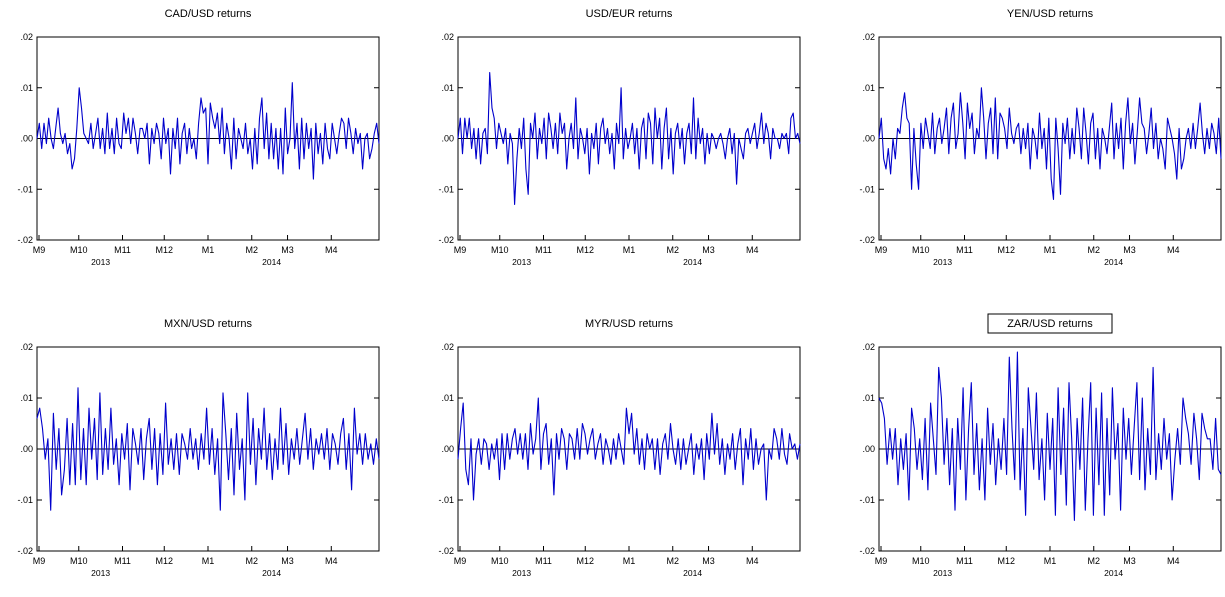 This screenshot has width=1225, height=597. Describe the element at coordinates (752, 561) in the screenshot. I see `chart-5-xtick-label: M4` at that location.